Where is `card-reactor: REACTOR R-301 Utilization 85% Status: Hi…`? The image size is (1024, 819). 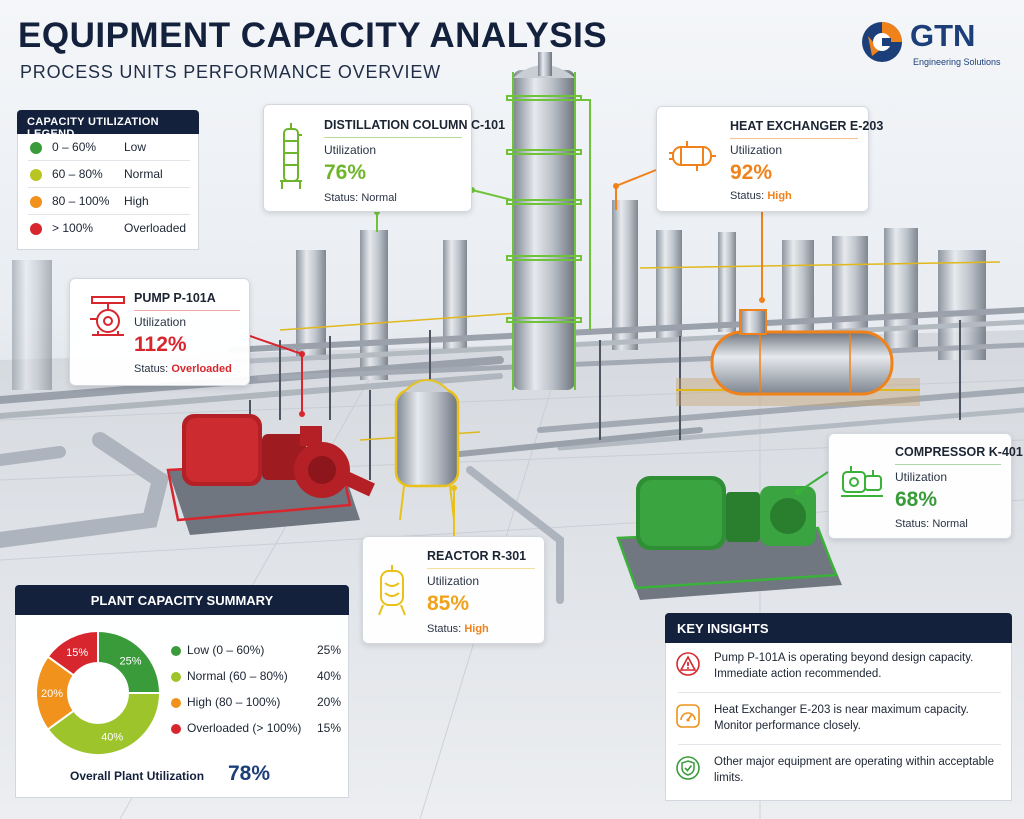
card-reactor: REACTOR R-301 Utilization 85% Status: Hi… is located at coordinates (453, 590).